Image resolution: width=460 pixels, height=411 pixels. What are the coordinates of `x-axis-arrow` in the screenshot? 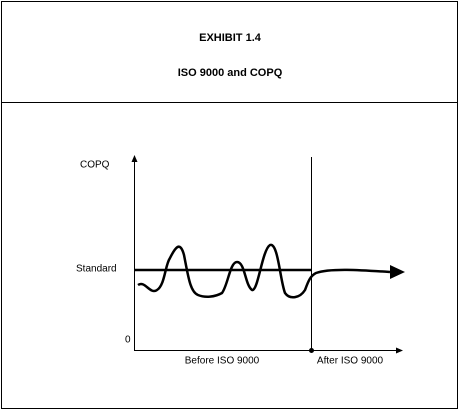 It's located at (399, 350).